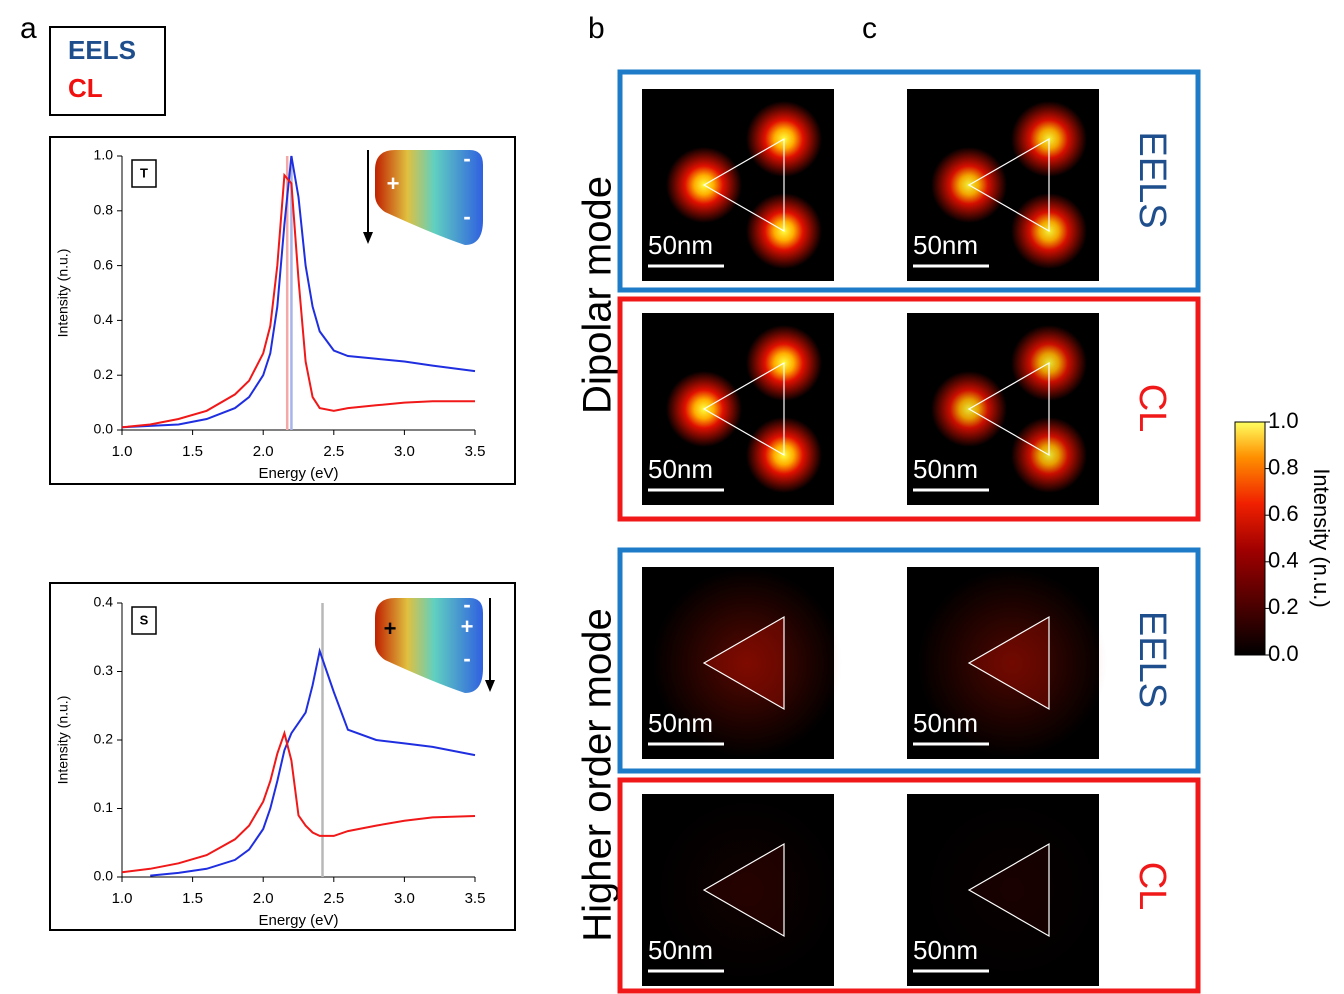 Image resolution: width=1344 pixels, height=994 pixels. Describe the element at coordinates (869, 28) in the screenshot. I see `panel-label: c` at that location.